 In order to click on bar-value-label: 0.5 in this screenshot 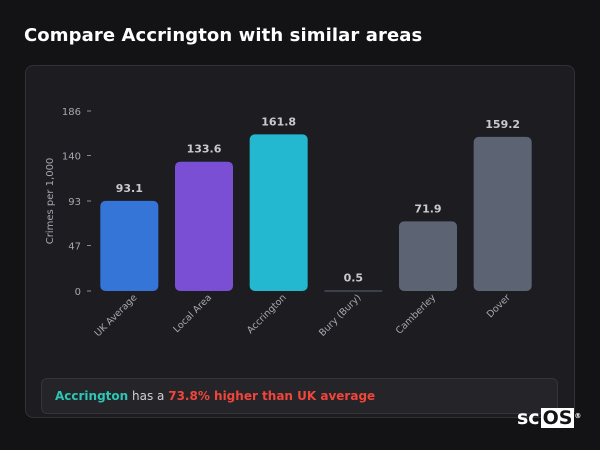, I will do `click(354, 278)`.